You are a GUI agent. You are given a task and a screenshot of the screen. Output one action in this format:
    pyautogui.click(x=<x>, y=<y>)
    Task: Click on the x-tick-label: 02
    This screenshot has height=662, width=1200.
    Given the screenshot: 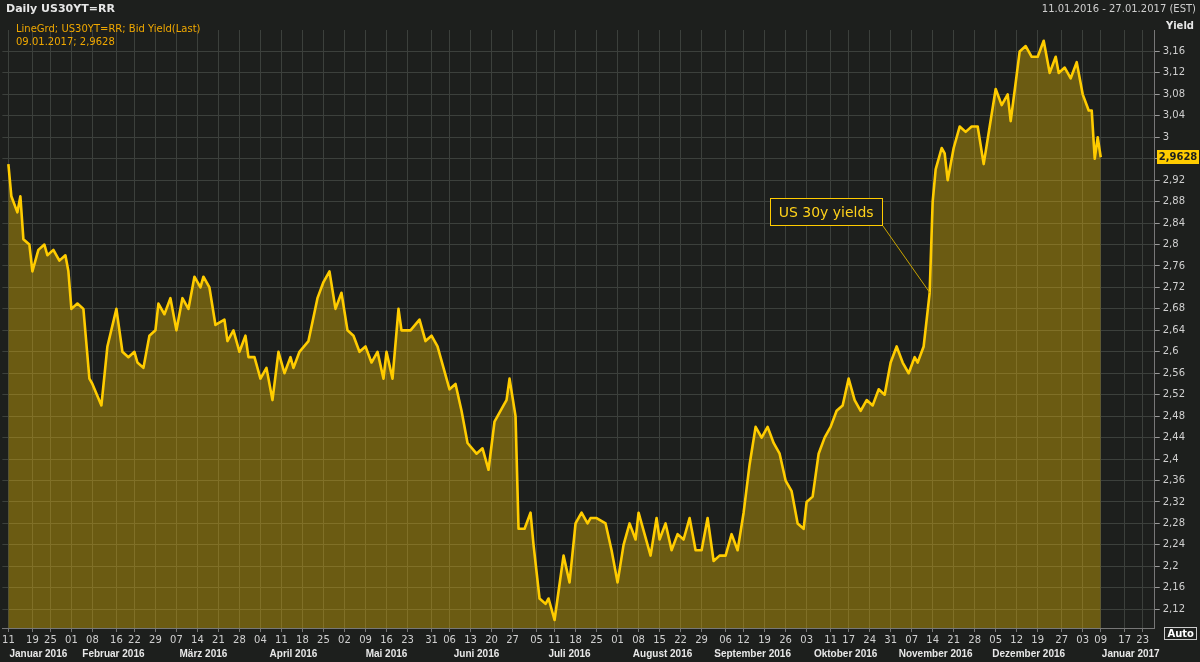 What is the action you would take?
    pyautogui.click(x=344, y=639)
    